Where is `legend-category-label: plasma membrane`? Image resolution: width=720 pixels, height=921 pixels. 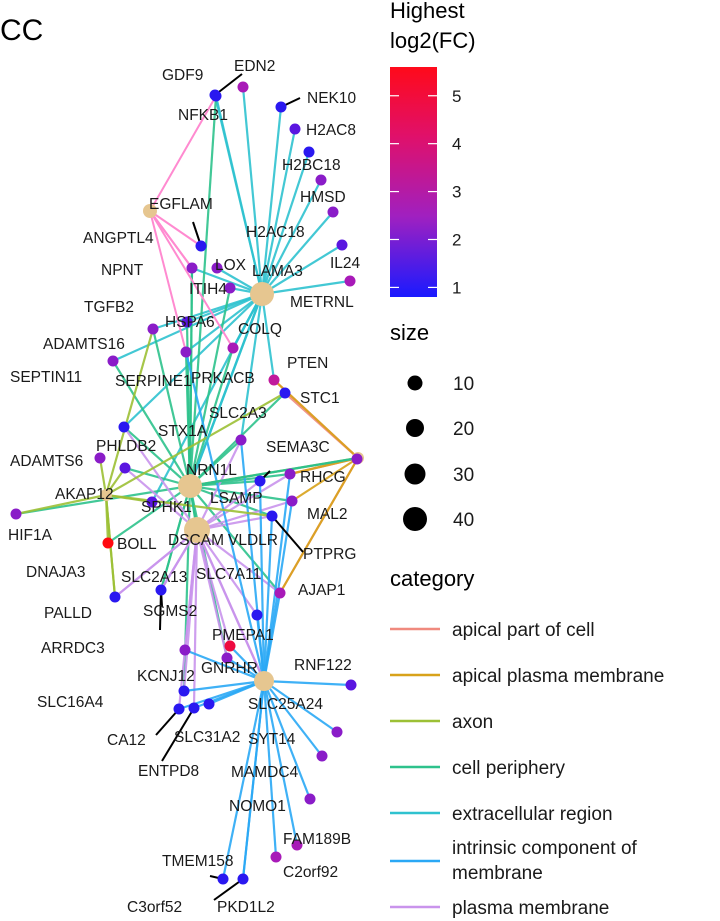
legend-category-label: plasma membrane is located at coordinates (530, 908).